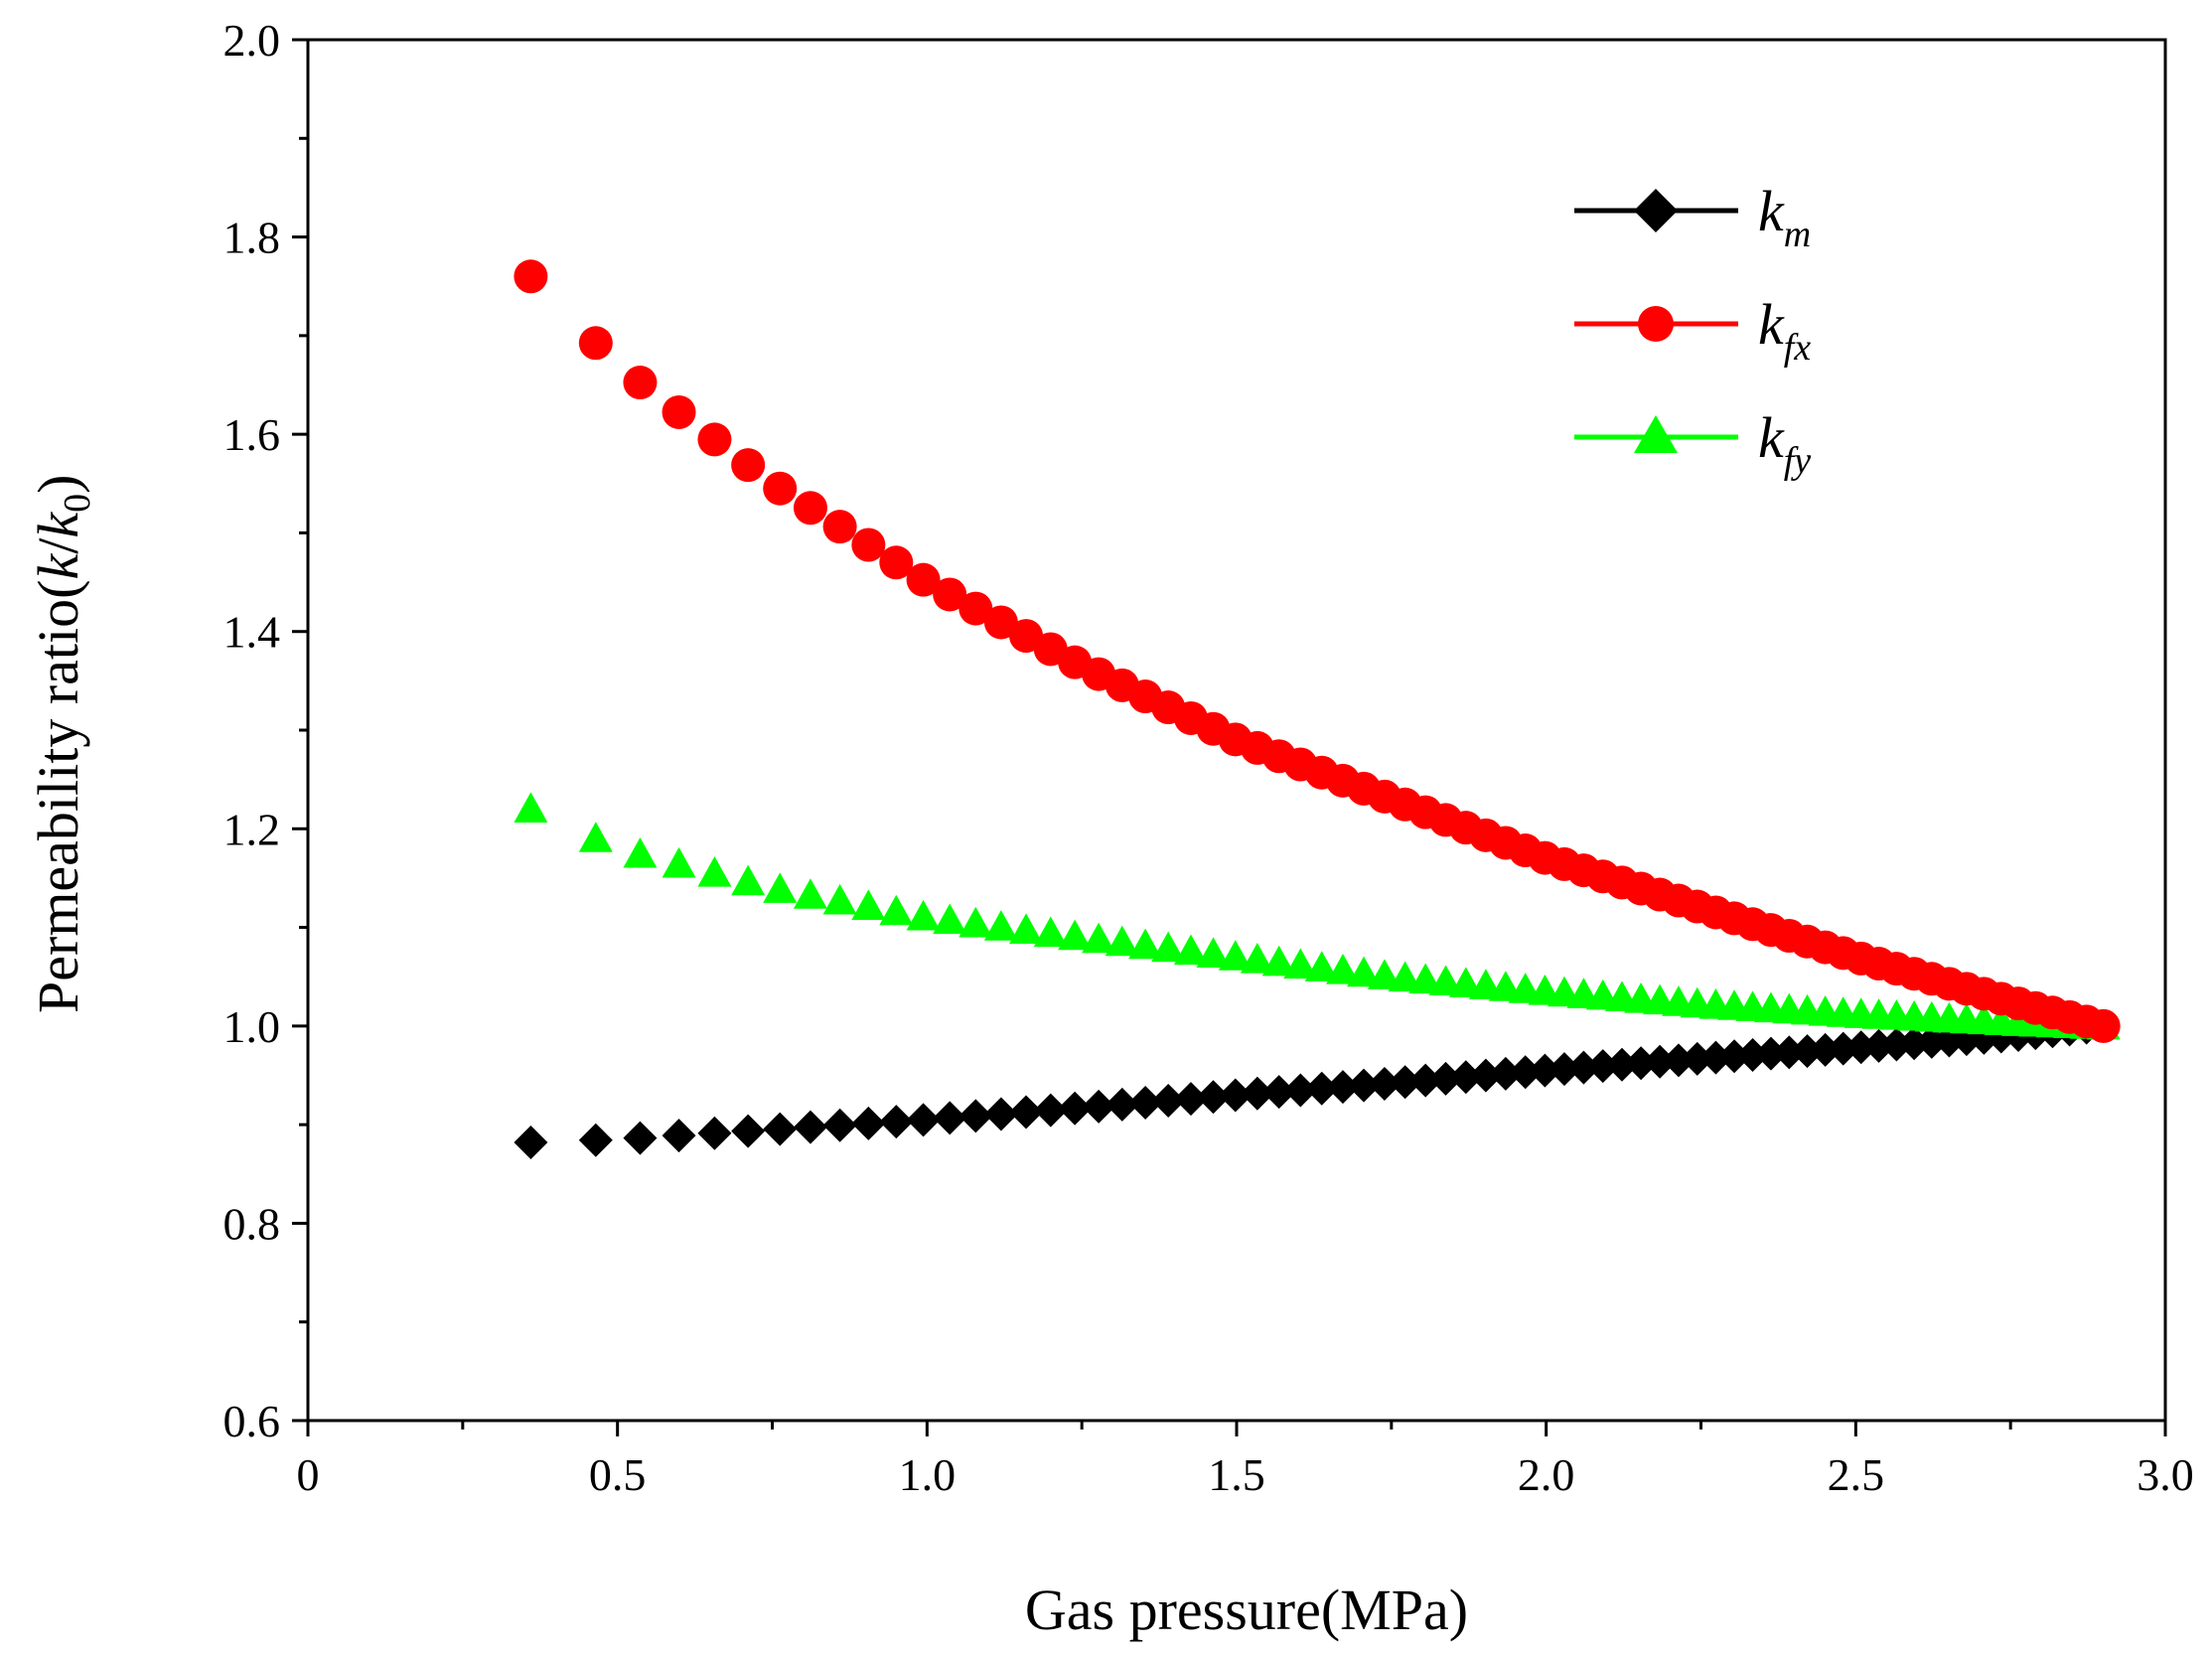 Image resolution: width=2212 pixels, height=1655 pixels. Describe the element at coordinates (1693, 443) in the screenshot. I see `legend-item-kfy: kfy` at that location.